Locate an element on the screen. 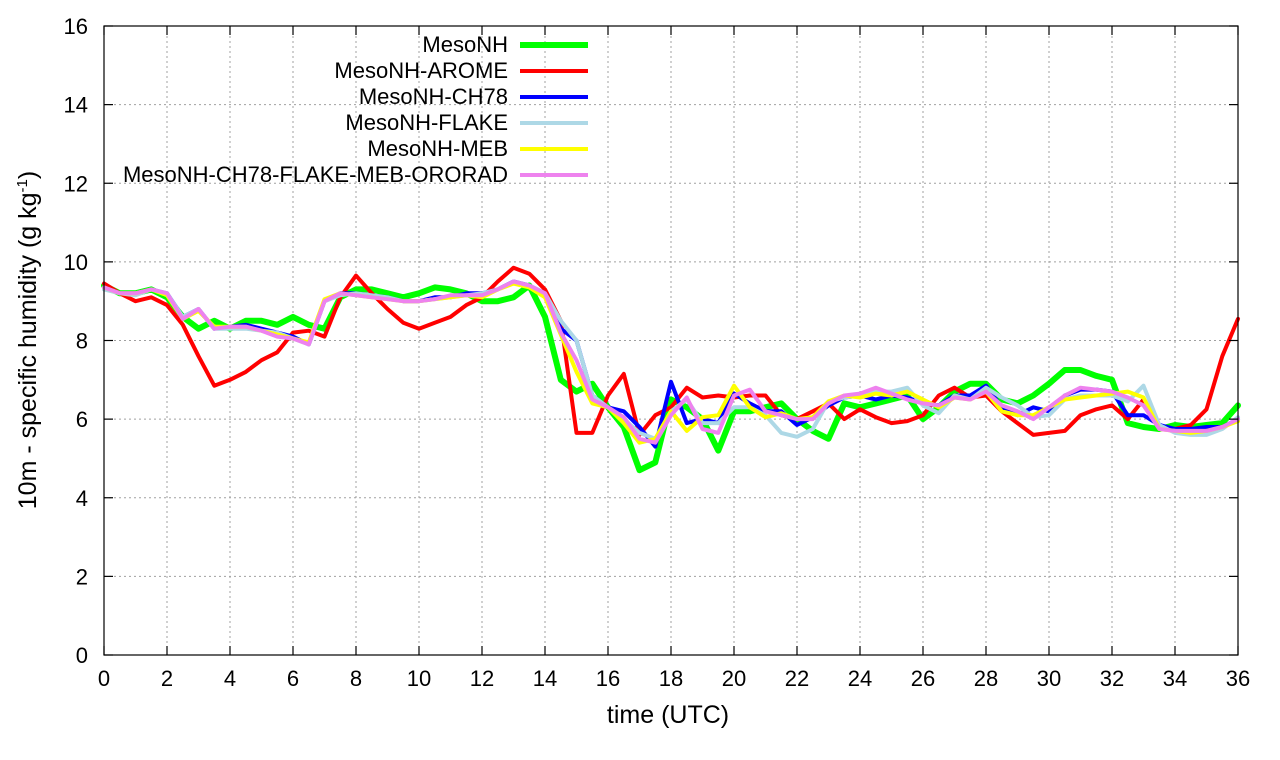 The width and height of the screenshot is (1280, 760). x-tick-label: 16 is located at coordinates (608, 678).